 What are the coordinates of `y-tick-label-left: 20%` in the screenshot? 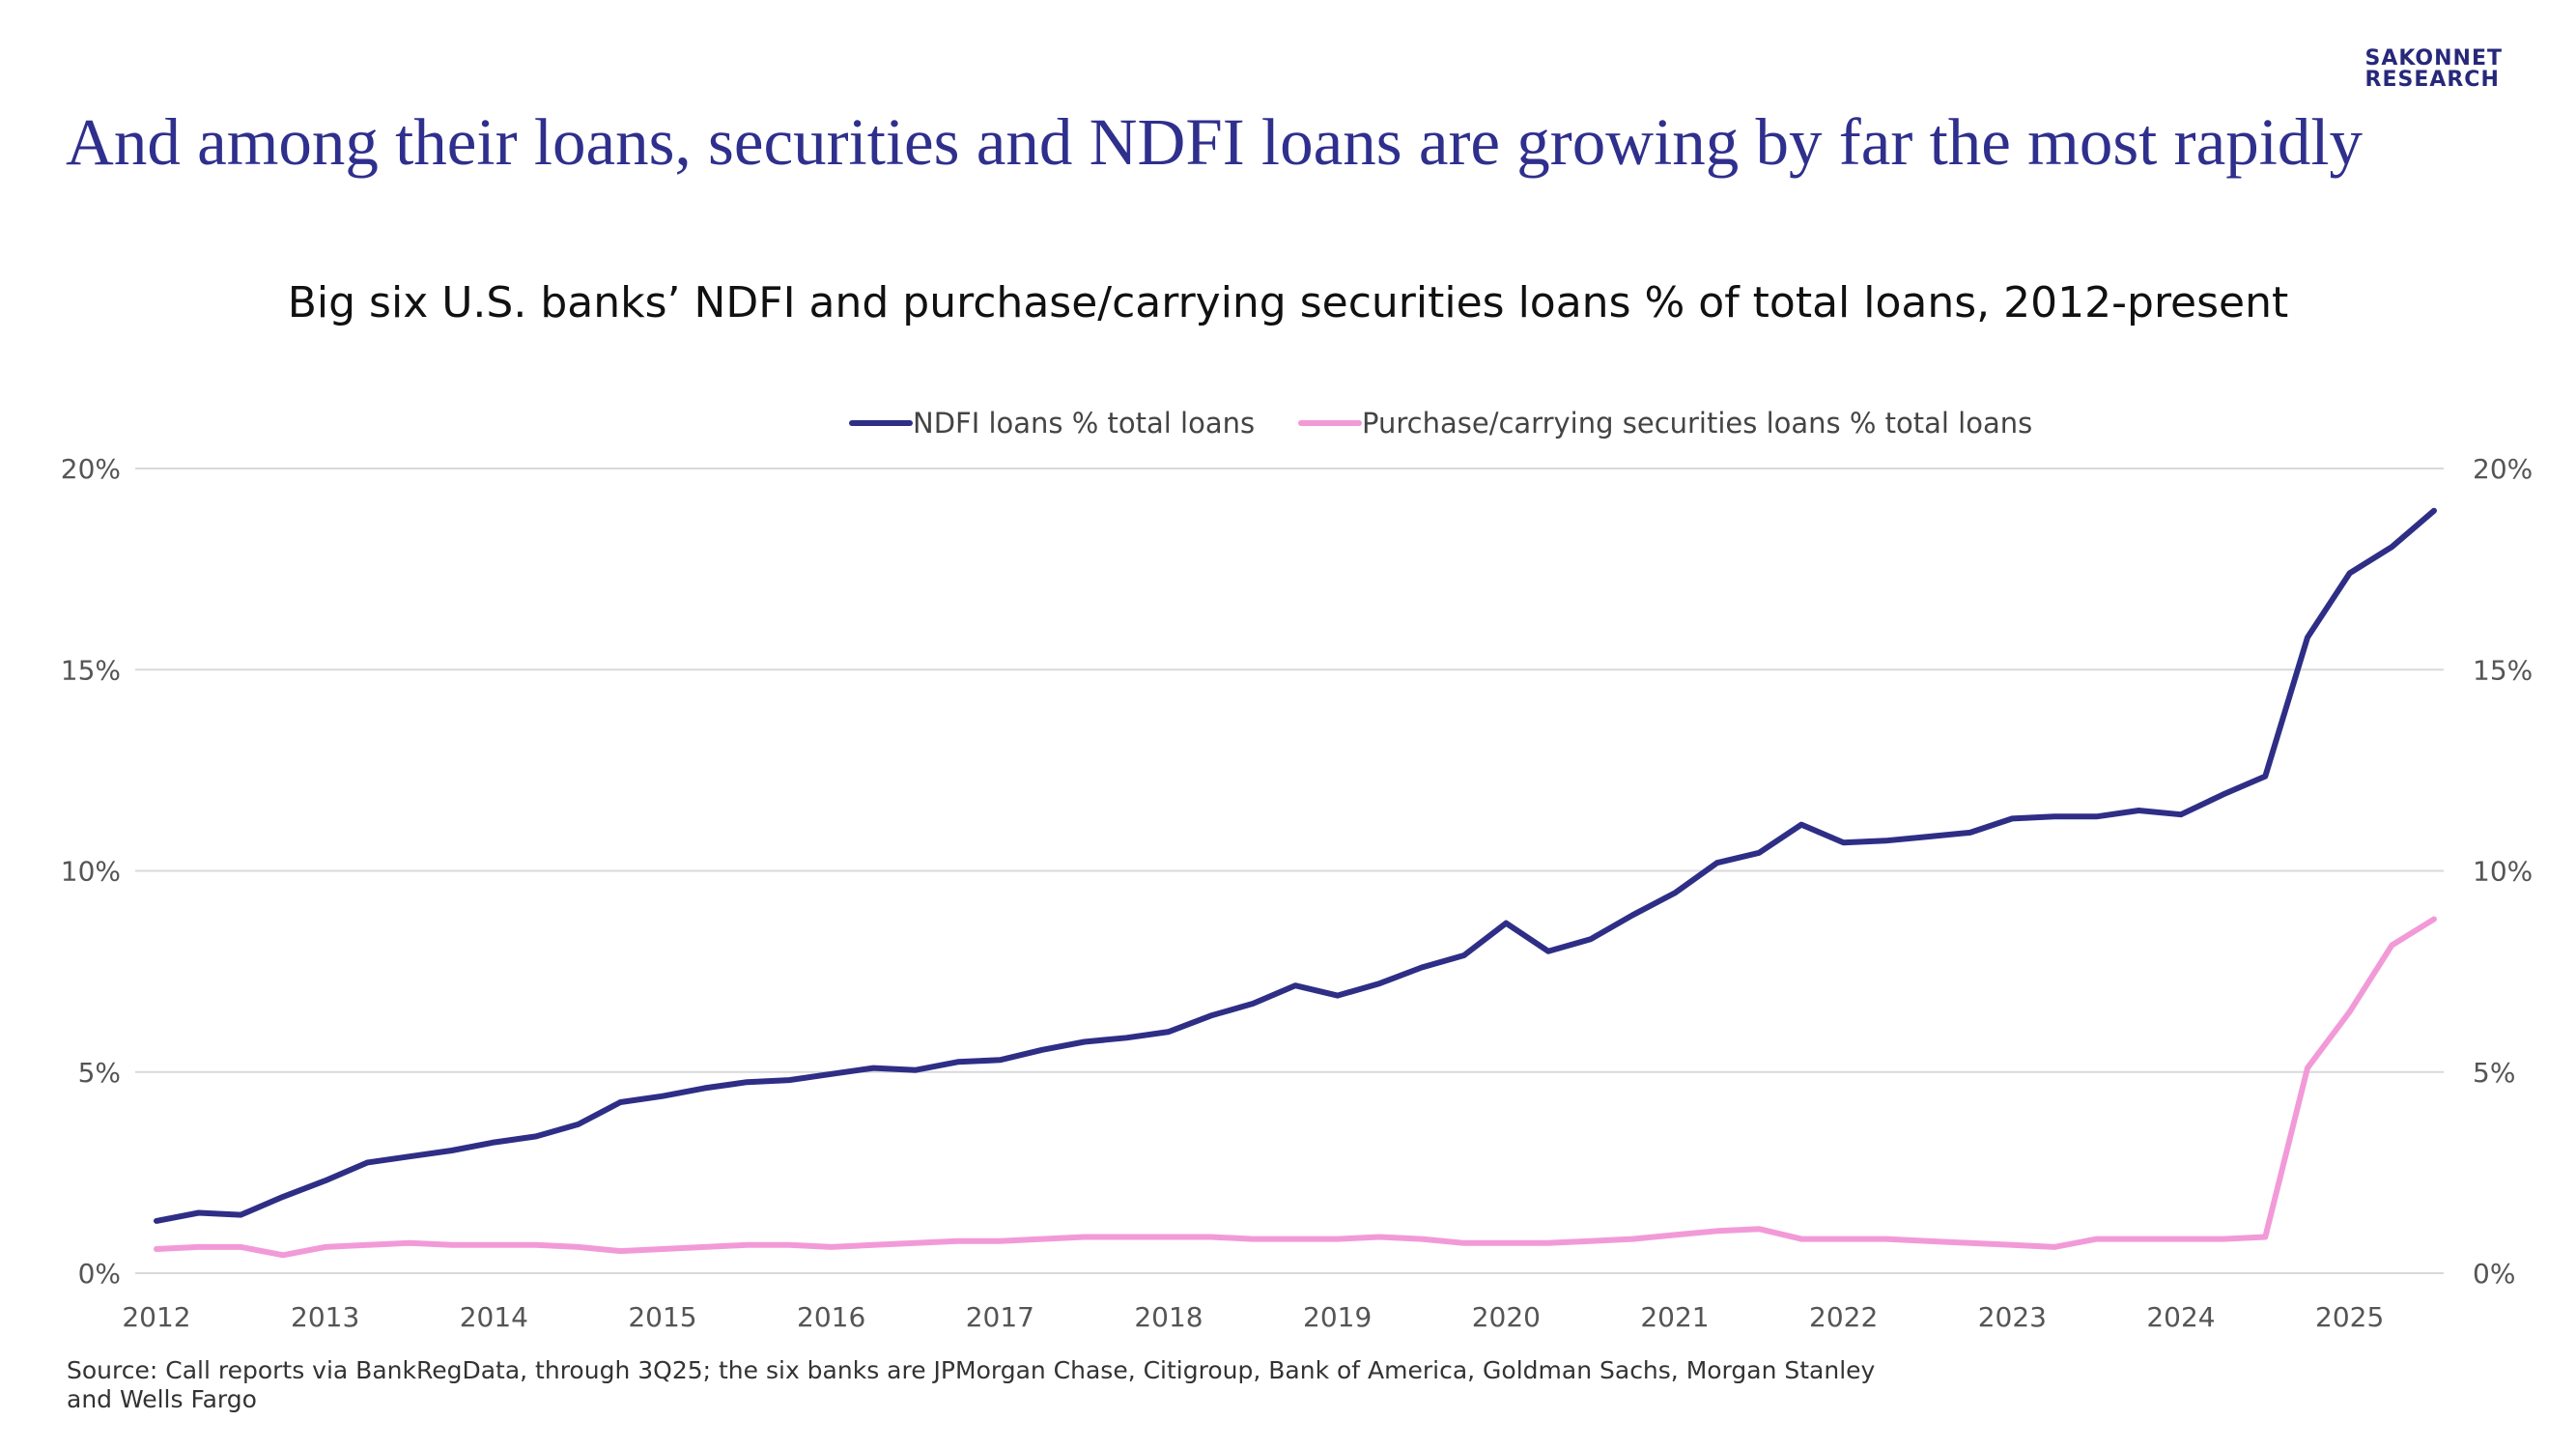 It's located at (91, 469).